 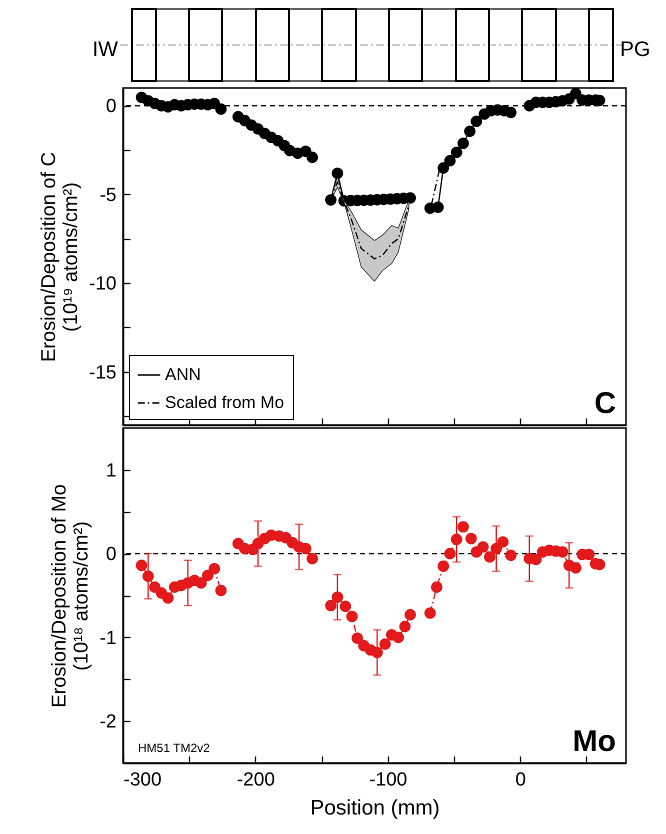 What do you see at coordinates (224, 402) in the screenshot?
I see `legend-label: Scaled from Mo` at bounding box center [224, 402].